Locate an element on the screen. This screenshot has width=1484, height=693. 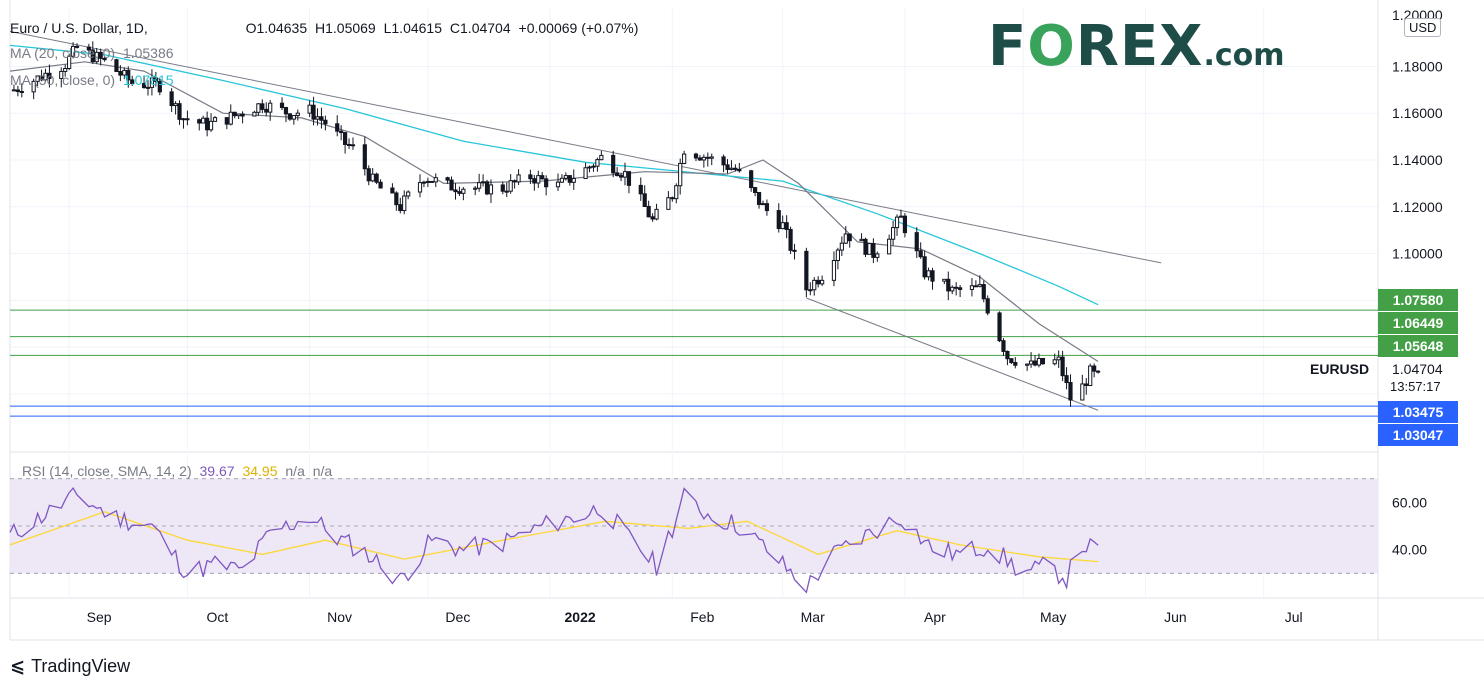
last-price-symbol: EURUSD is located at coordinates (1340, 369).